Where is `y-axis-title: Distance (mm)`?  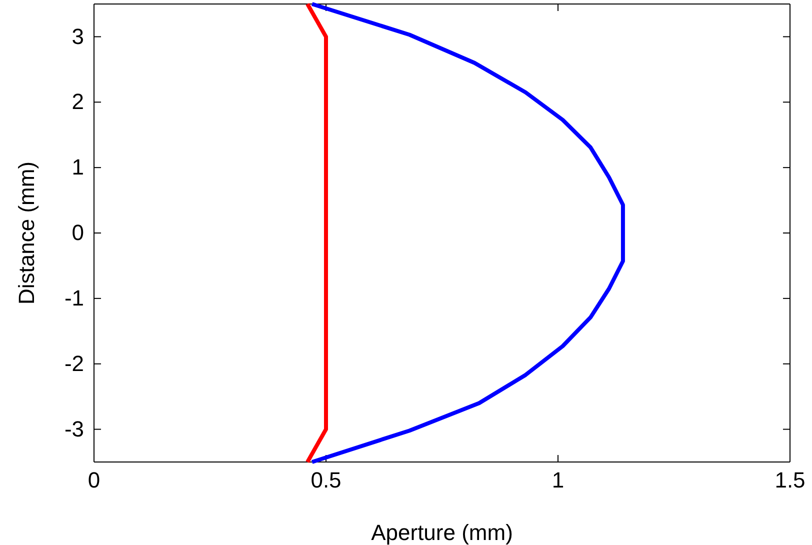 y-axis-title: Distance (mm) is located at coordinates (26, 233).